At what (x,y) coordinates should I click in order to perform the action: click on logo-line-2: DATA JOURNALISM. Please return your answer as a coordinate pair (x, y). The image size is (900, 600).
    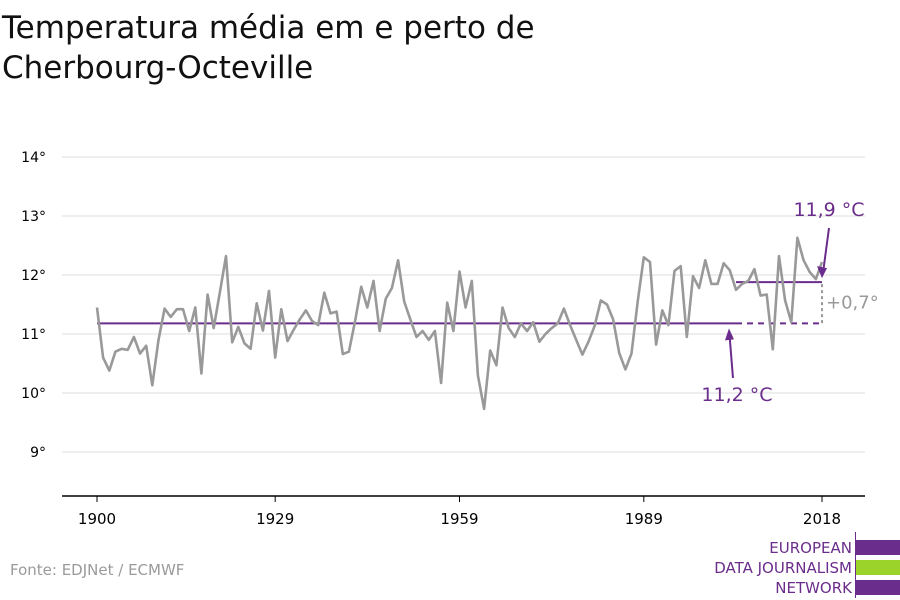
    Looking at the image, I should click on (783, 568).